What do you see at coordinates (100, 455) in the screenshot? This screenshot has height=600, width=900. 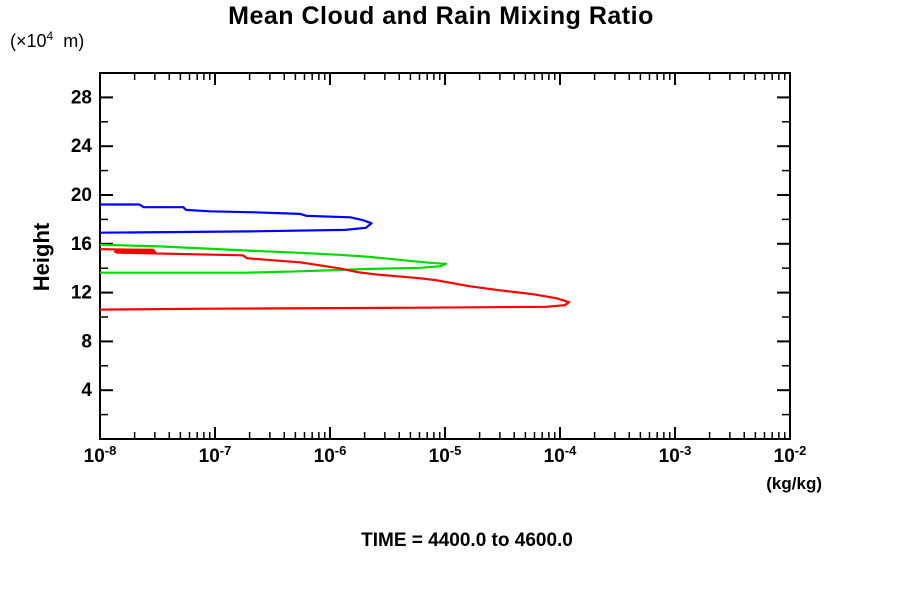 I see `x-tick-label: 10⁻⁸` at bounding box center [100, 455].